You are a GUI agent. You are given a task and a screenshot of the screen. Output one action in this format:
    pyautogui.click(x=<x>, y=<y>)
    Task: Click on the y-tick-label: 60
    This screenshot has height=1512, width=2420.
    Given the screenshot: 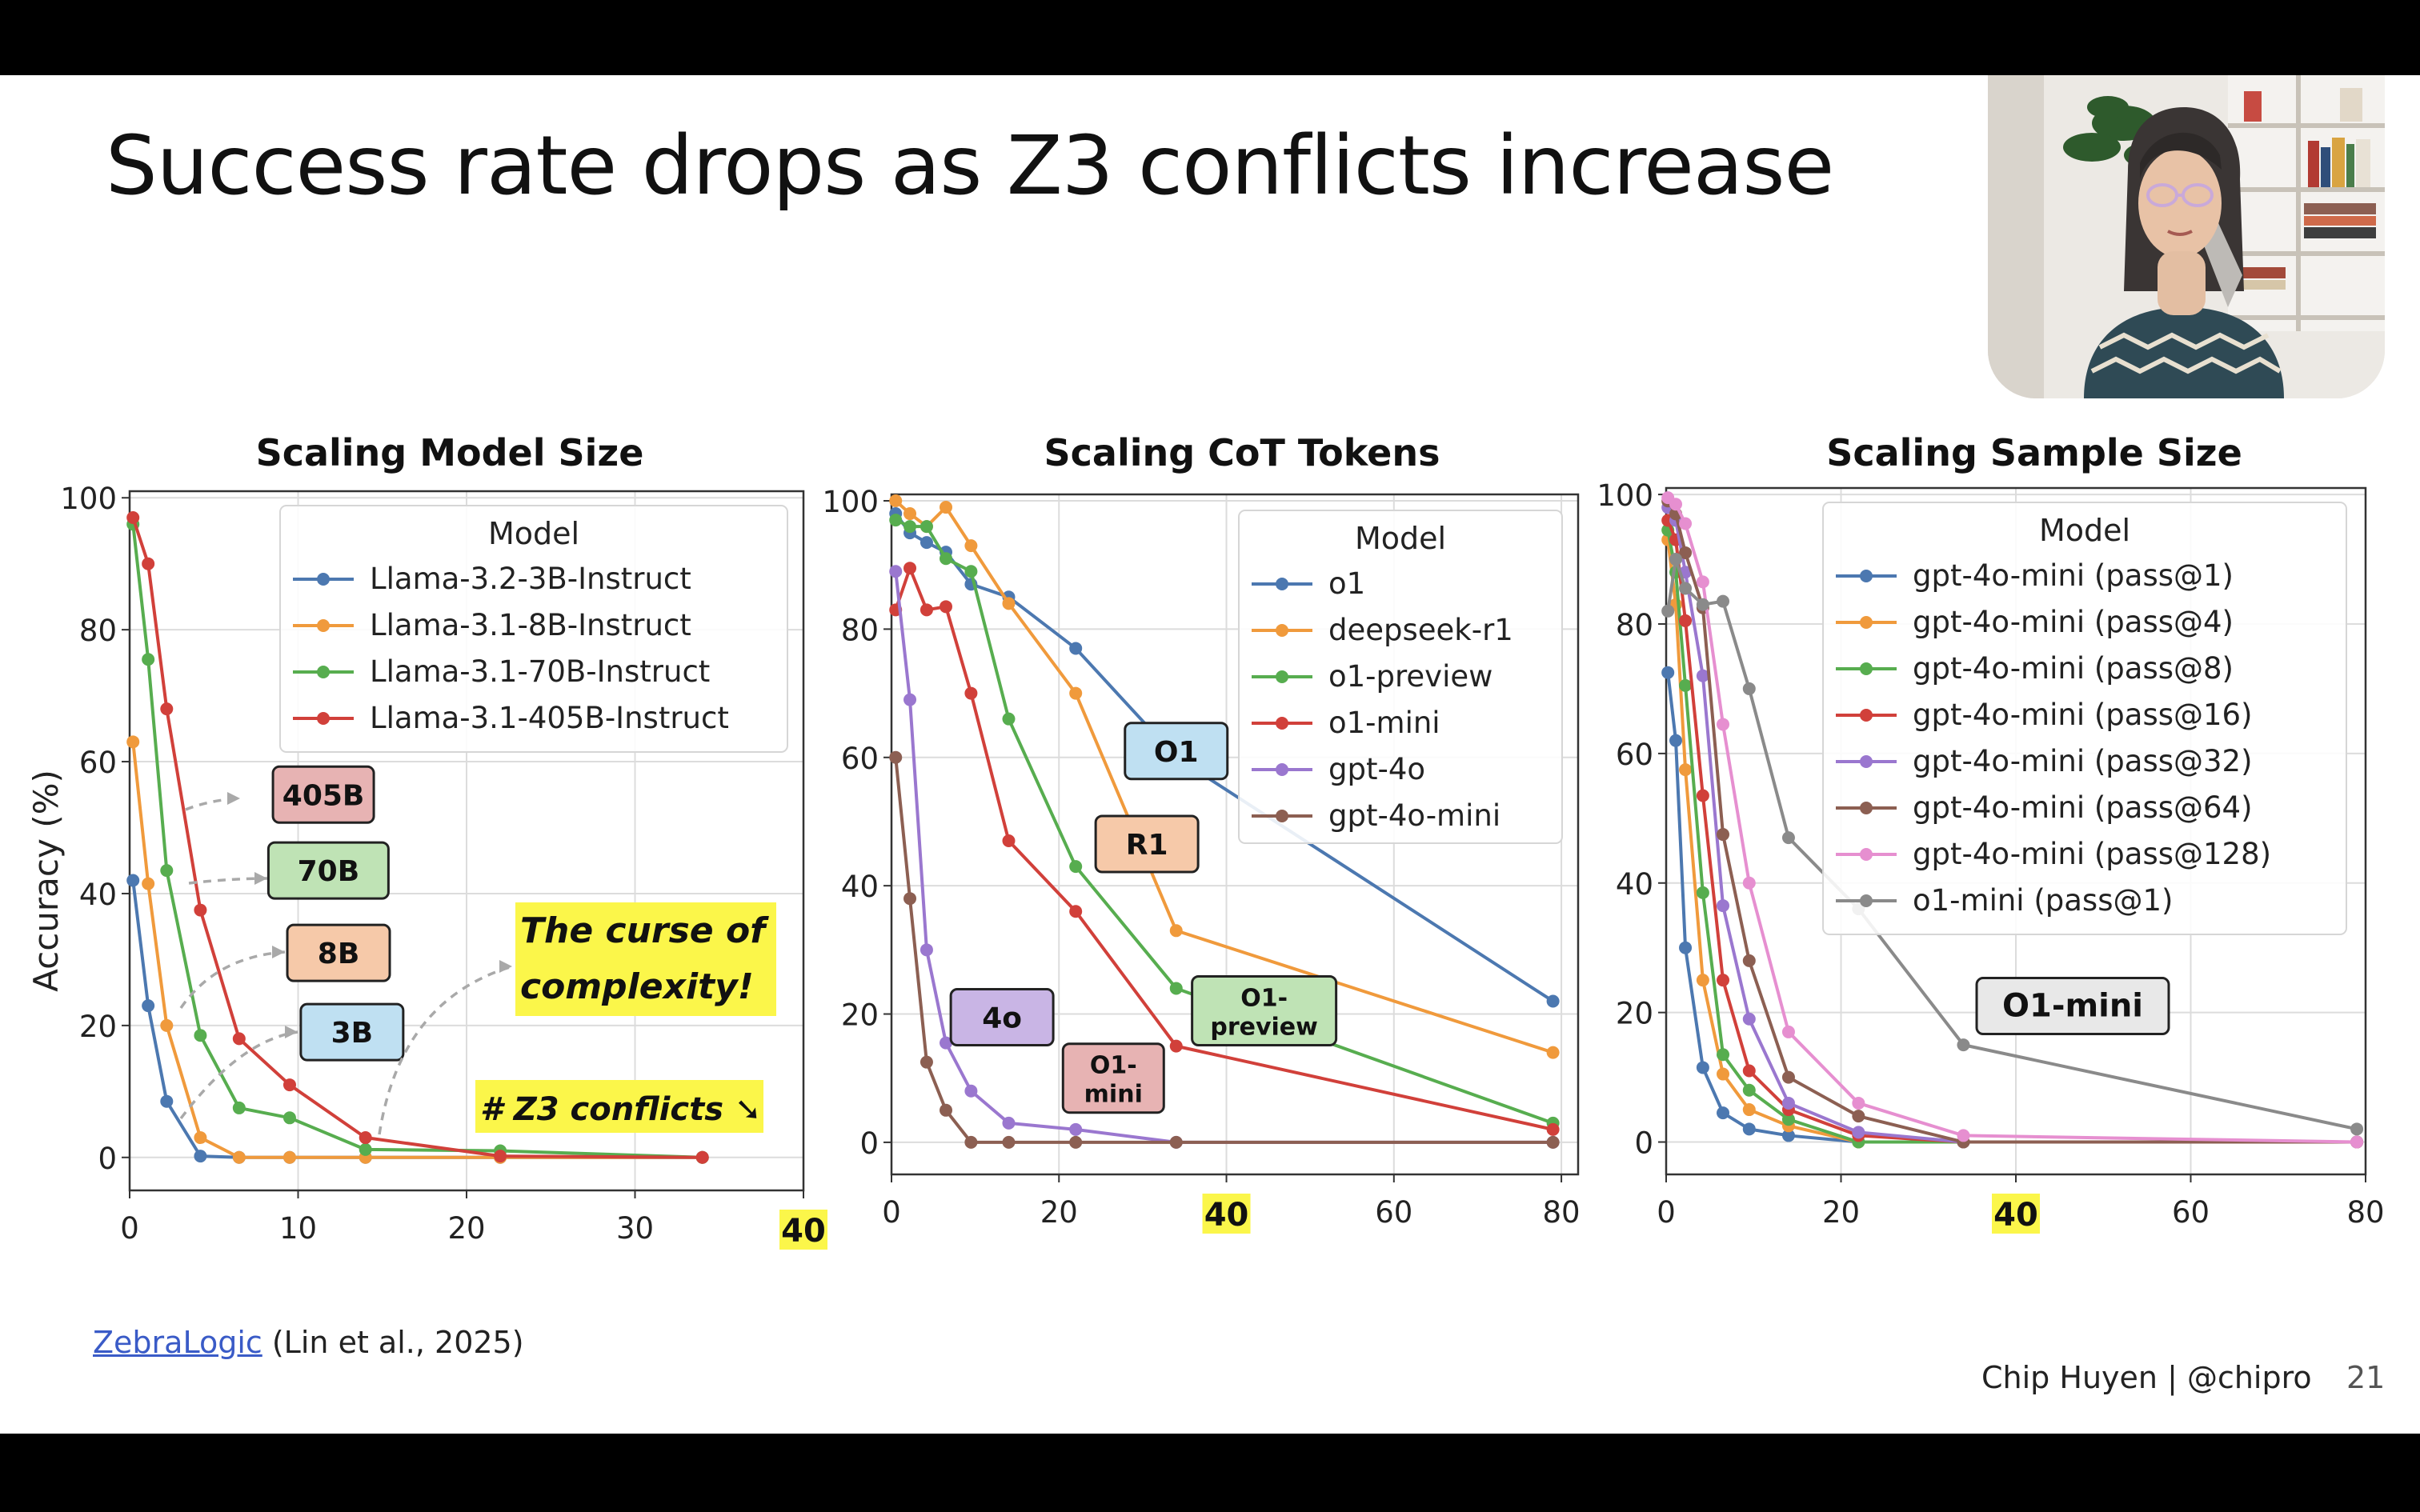 What is the action you would take?
    pyautogui.click(x=98, y=763)
    